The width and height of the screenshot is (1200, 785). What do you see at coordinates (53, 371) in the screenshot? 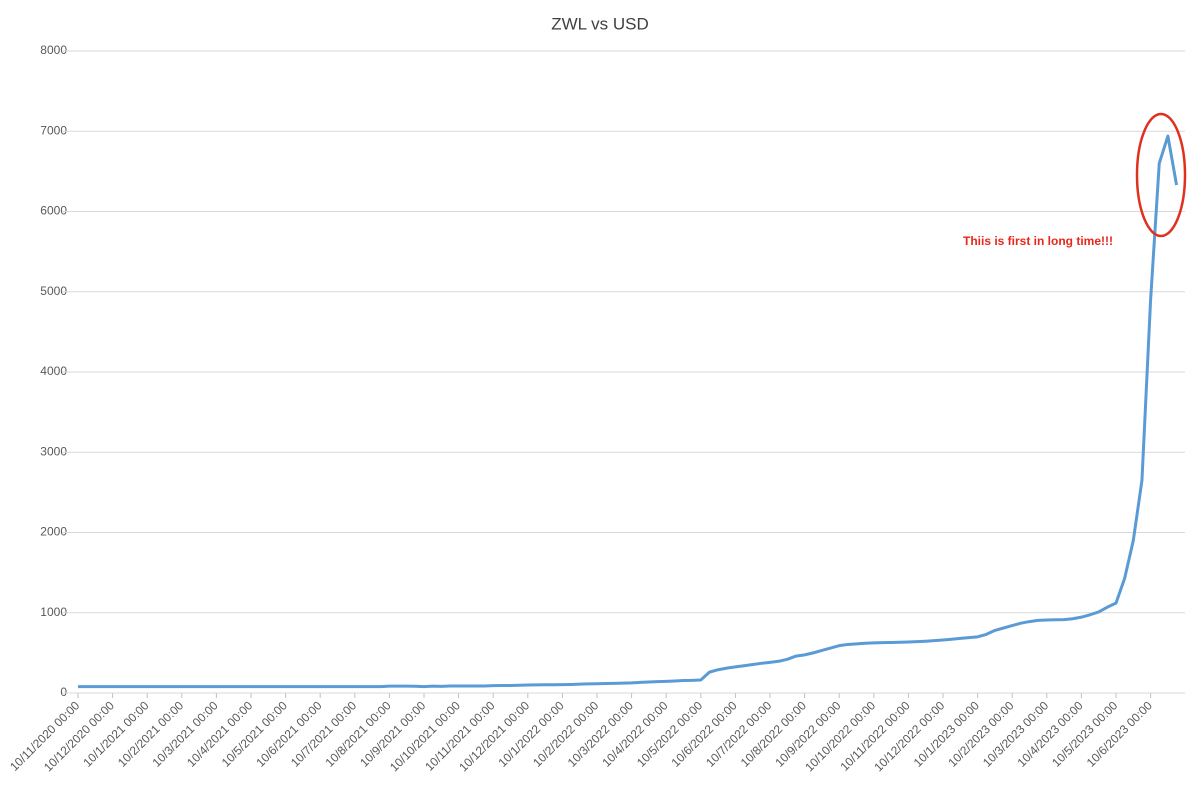
I see `y-tick-label: 4000` at bounding box center [53, 371].